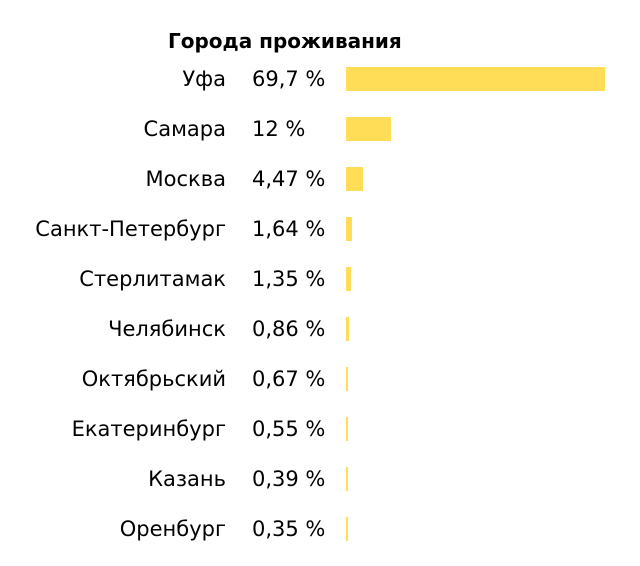  I want to click on bar-row: Казань 0,39 %, so click(320, 479).